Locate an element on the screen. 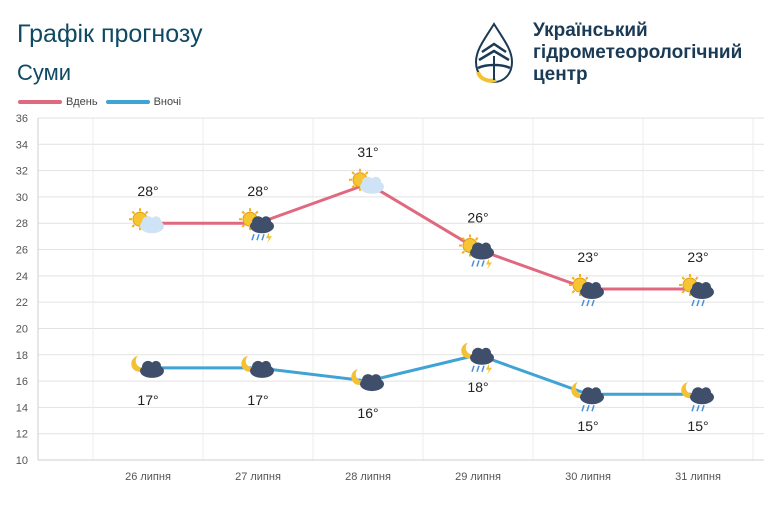  y-tick-label: 12 is located at coordinates (22, 435).